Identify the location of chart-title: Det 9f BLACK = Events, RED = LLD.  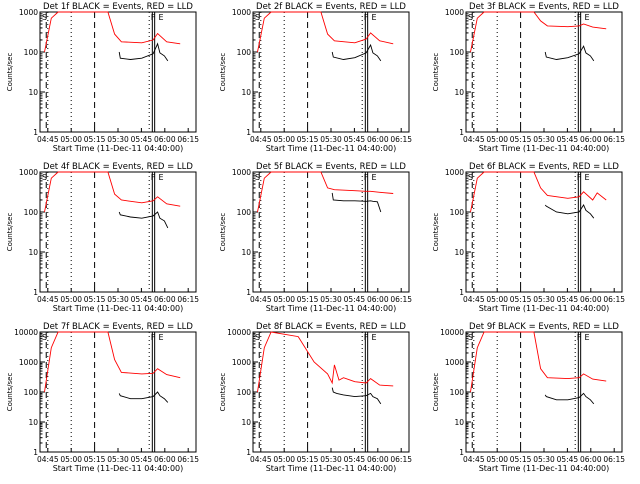
(544, 327).